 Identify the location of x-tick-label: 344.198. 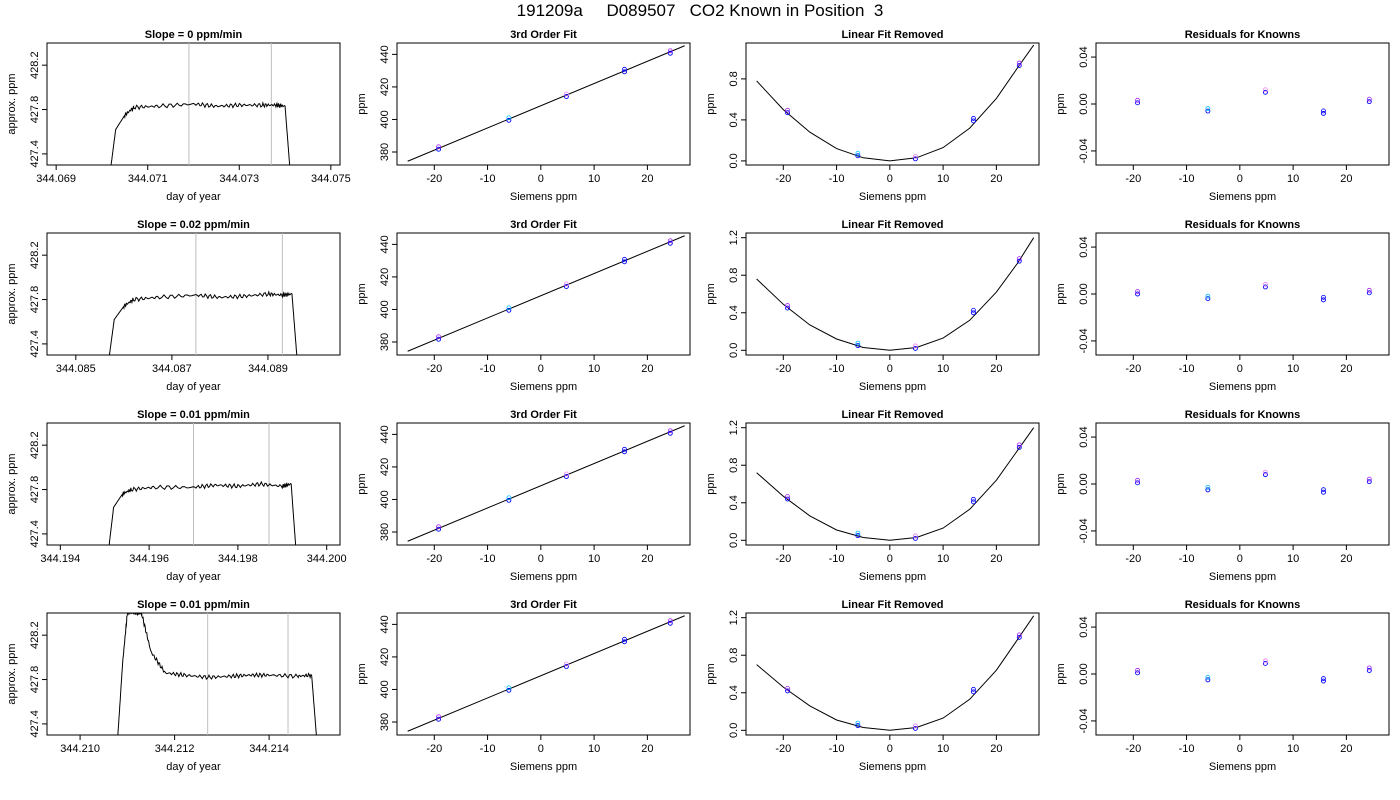
(238, 559).